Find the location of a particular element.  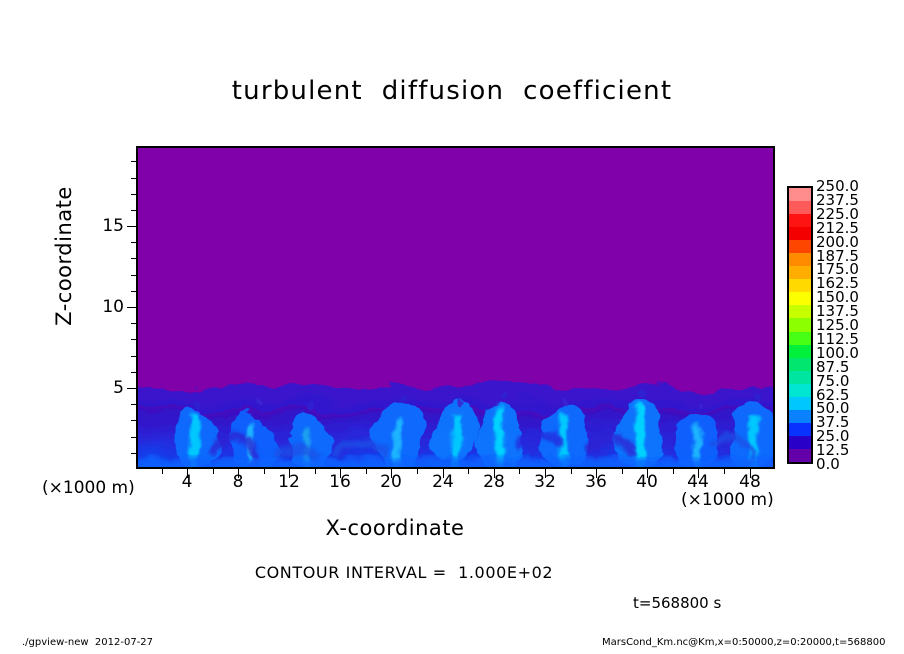

x-tick-label: 28 is located at coordinates (494, 482).